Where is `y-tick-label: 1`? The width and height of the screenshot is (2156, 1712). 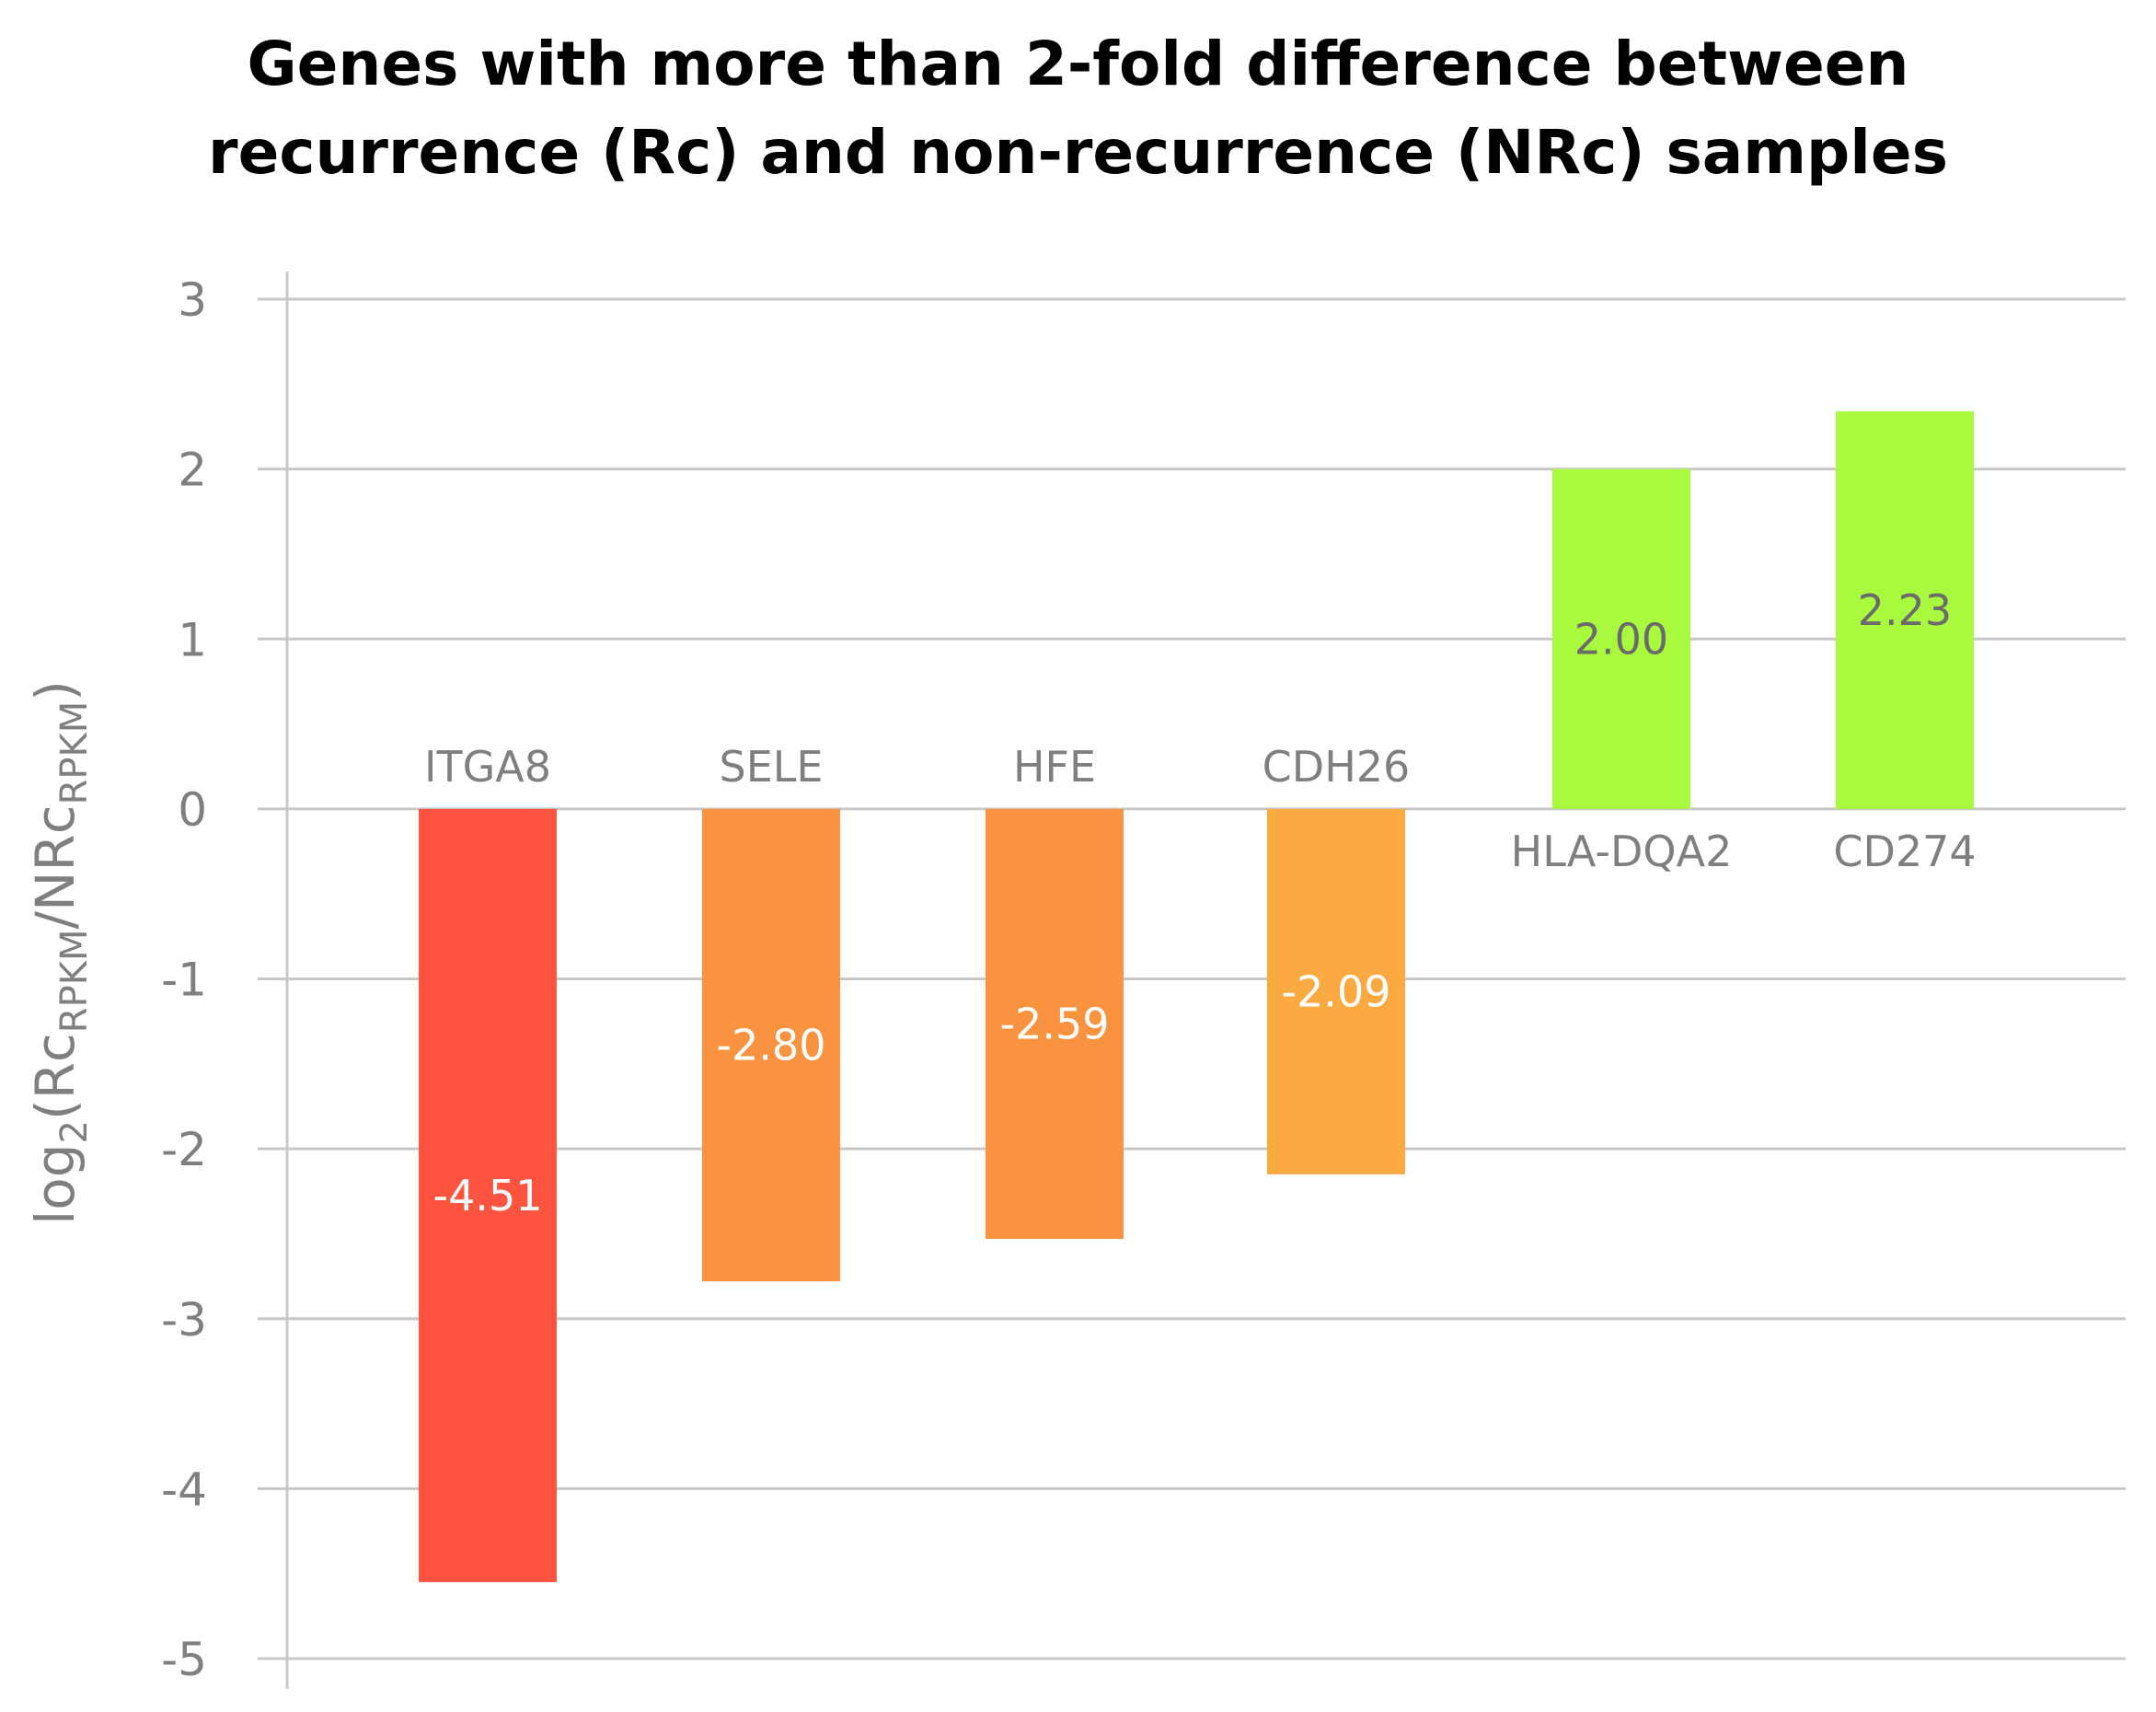
y-tick-label: 1 is located at coordinates (192, 639).